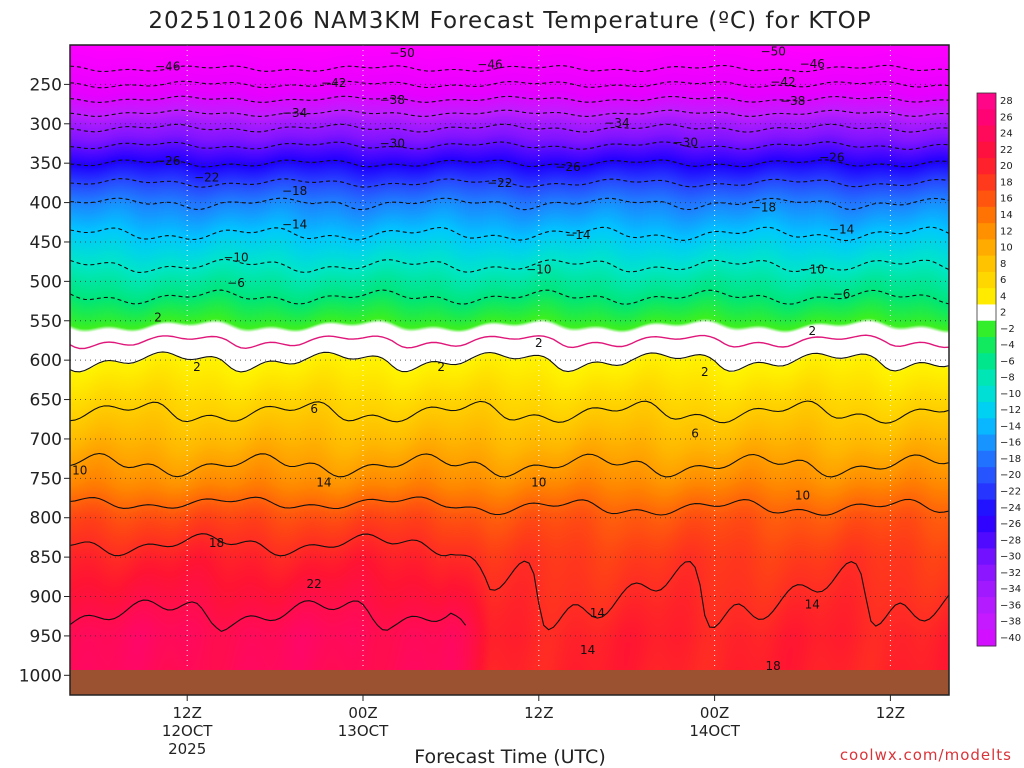 The height and width of the screenshot is (768, 1024). Describe the element at coordinates (1010, 508) in the screenshot. I see `colorbar-label: −24` at that location.